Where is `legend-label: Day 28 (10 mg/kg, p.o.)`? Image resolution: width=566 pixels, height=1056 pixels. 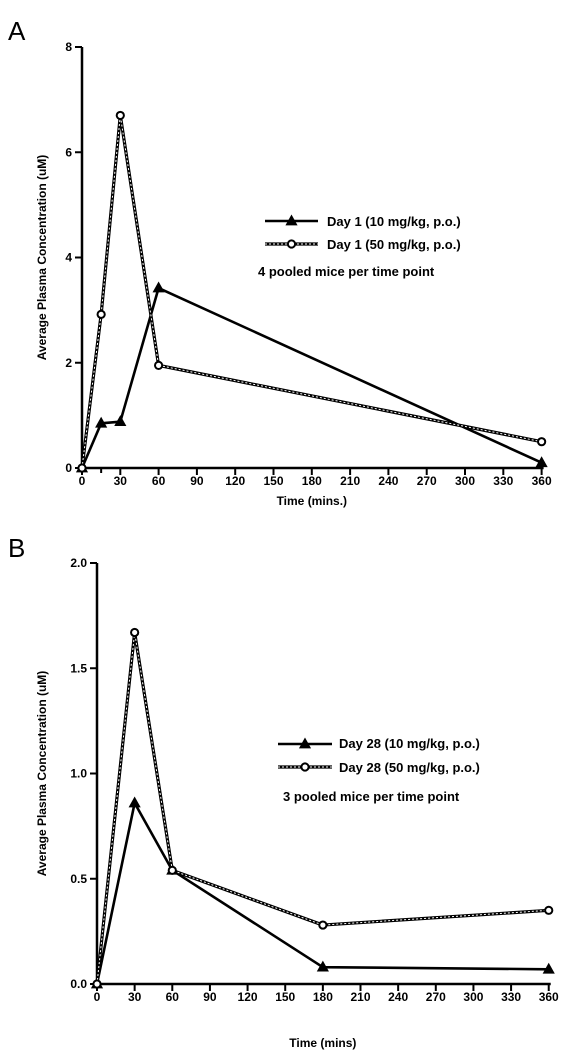
legend-label: Day 28 (10 mg/kg, p.o.) is located at coordinates (409, 743).